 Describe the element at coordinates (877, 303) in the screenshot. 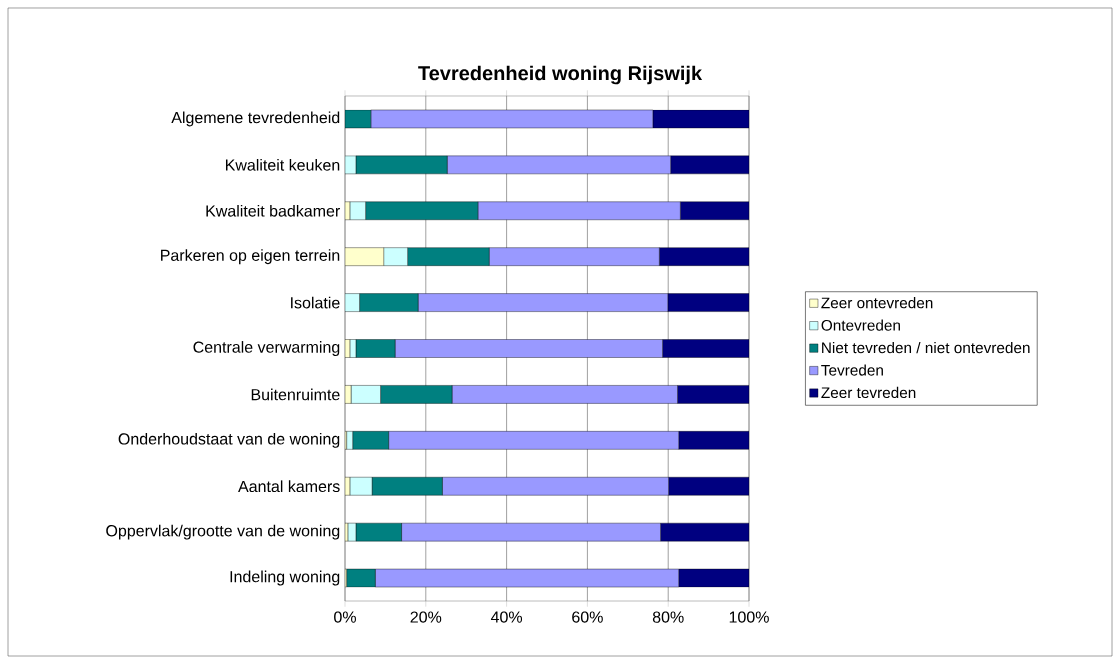

I see `legend-label: Zeer ontevreden` at that location.